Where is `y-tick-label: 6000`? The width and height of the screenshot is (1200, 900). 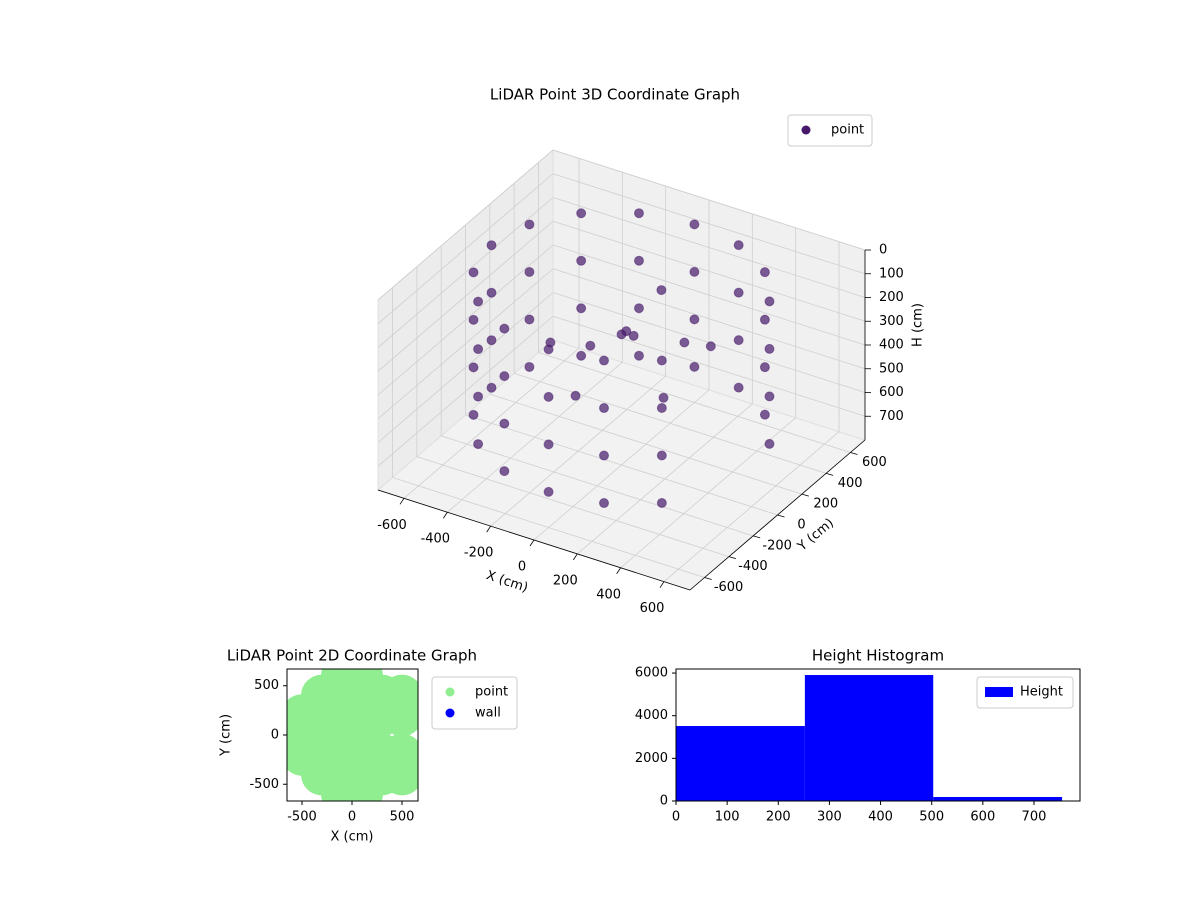
y-tick-label: 6000 is located at coordinates (651, 673).